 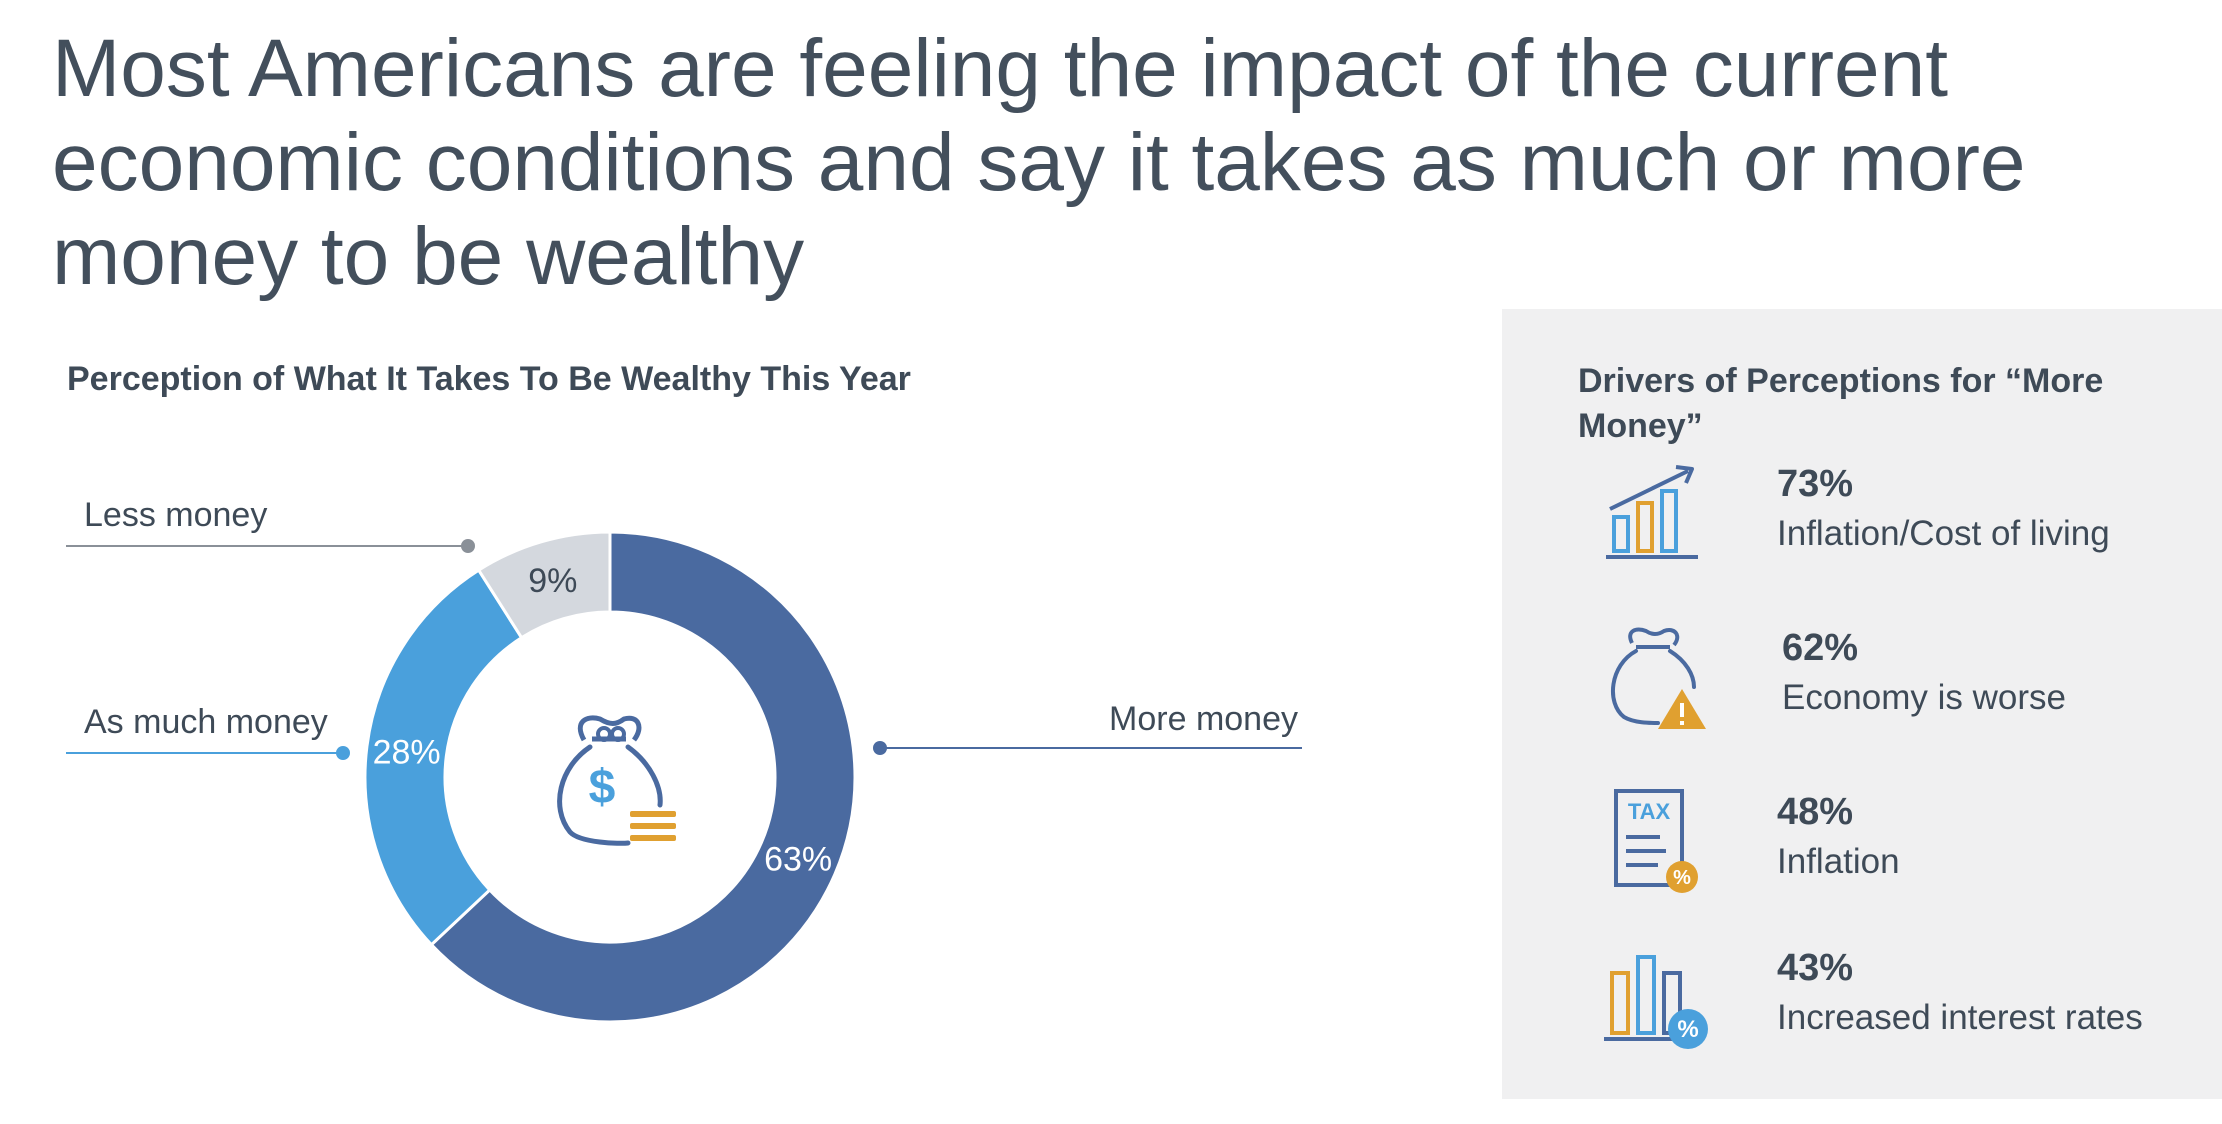 What do you see at coordinates (552, 581) in the screenshot?
I see `donut-slice-label: 9%` at bounding box center [552, 581].